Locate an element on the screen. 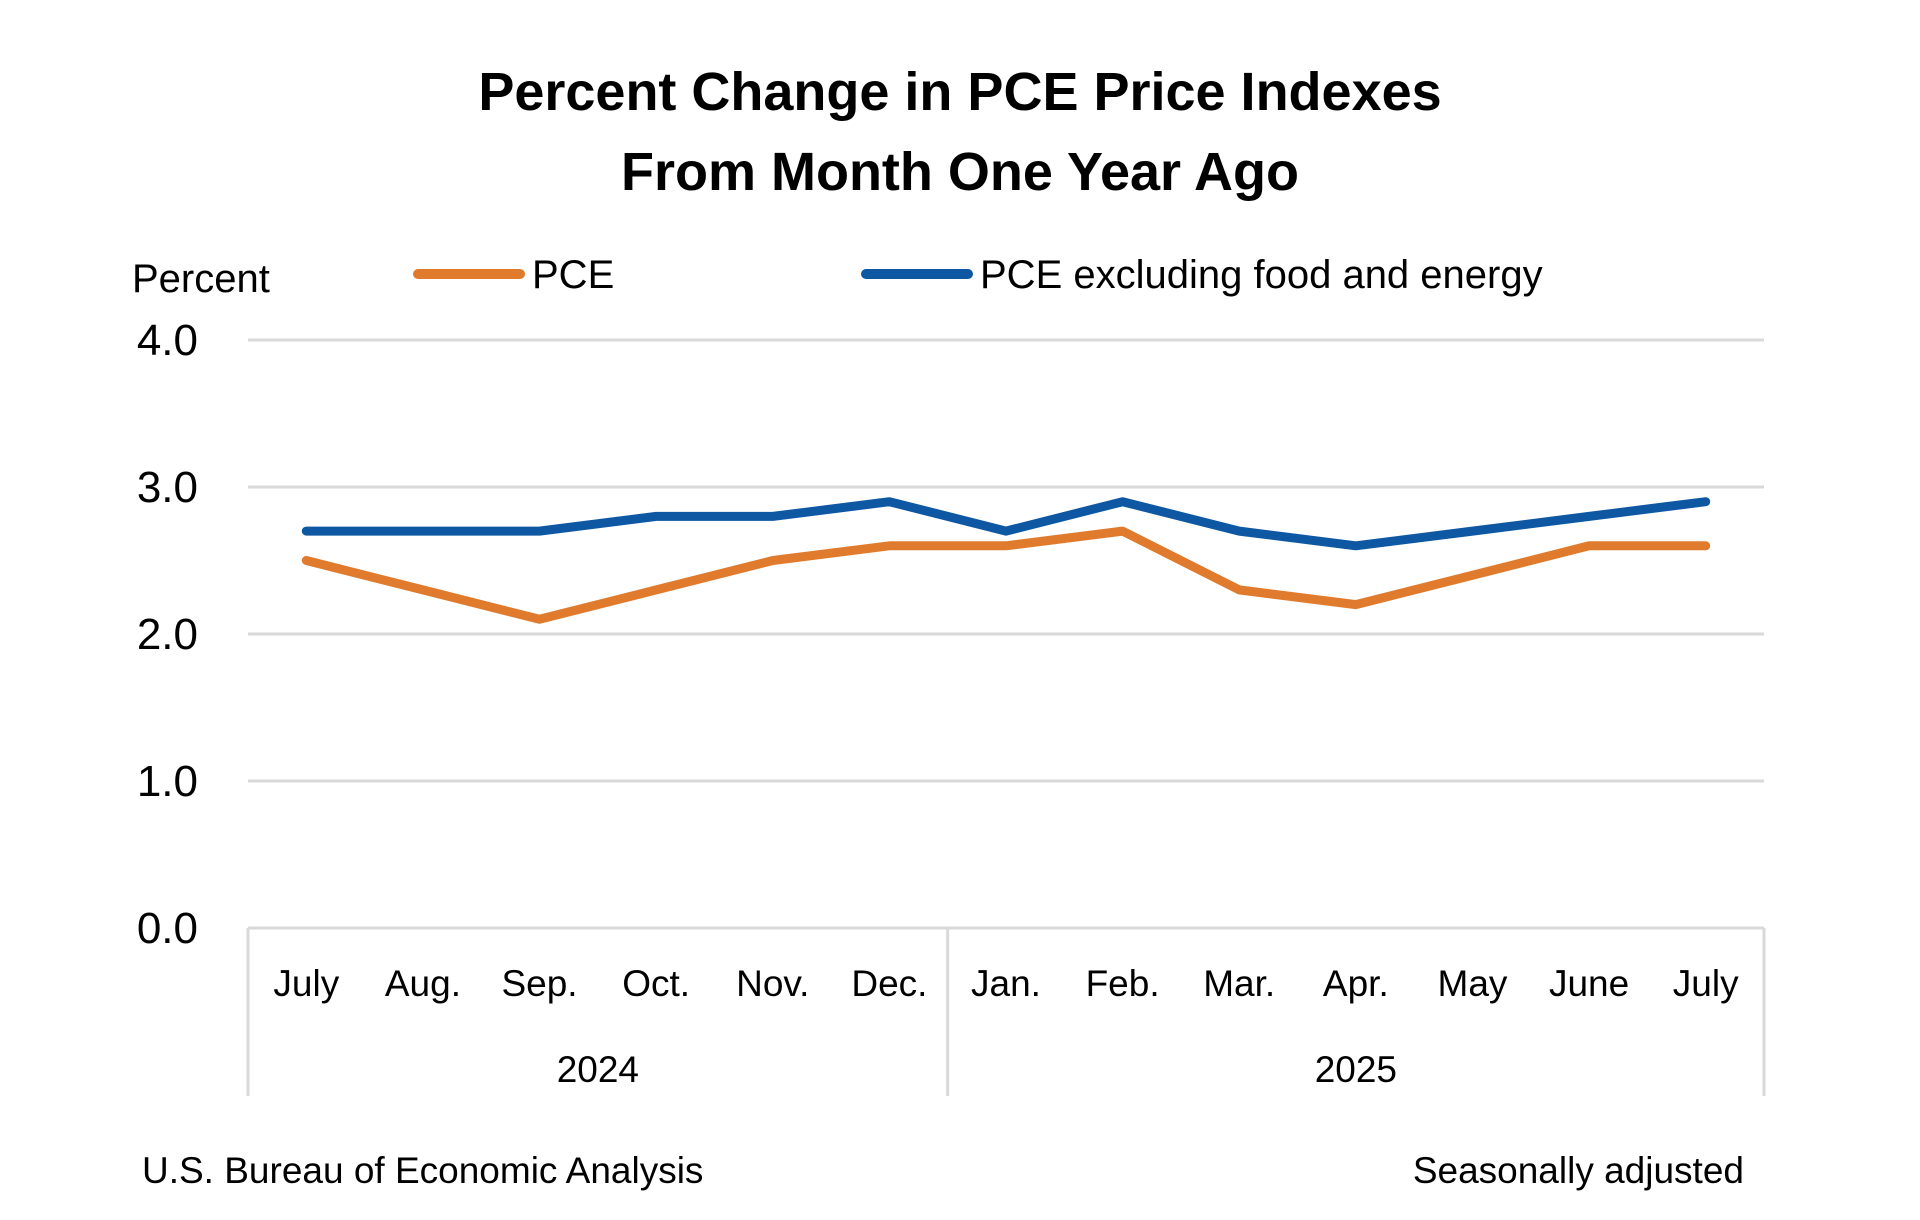 The width and height of the screenshot is (1920, 1220). x-axis-year-groups: 2024 2025 is located at coordinates (977, 1012).